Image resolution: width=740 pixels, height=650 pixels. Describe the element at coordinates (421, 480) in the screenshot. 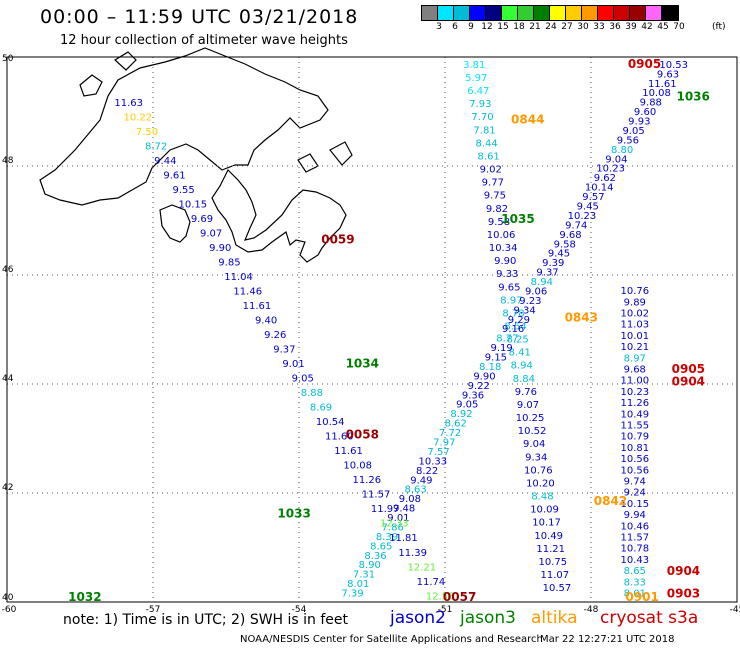

I see `wave-height-value: 9.49` at that location.